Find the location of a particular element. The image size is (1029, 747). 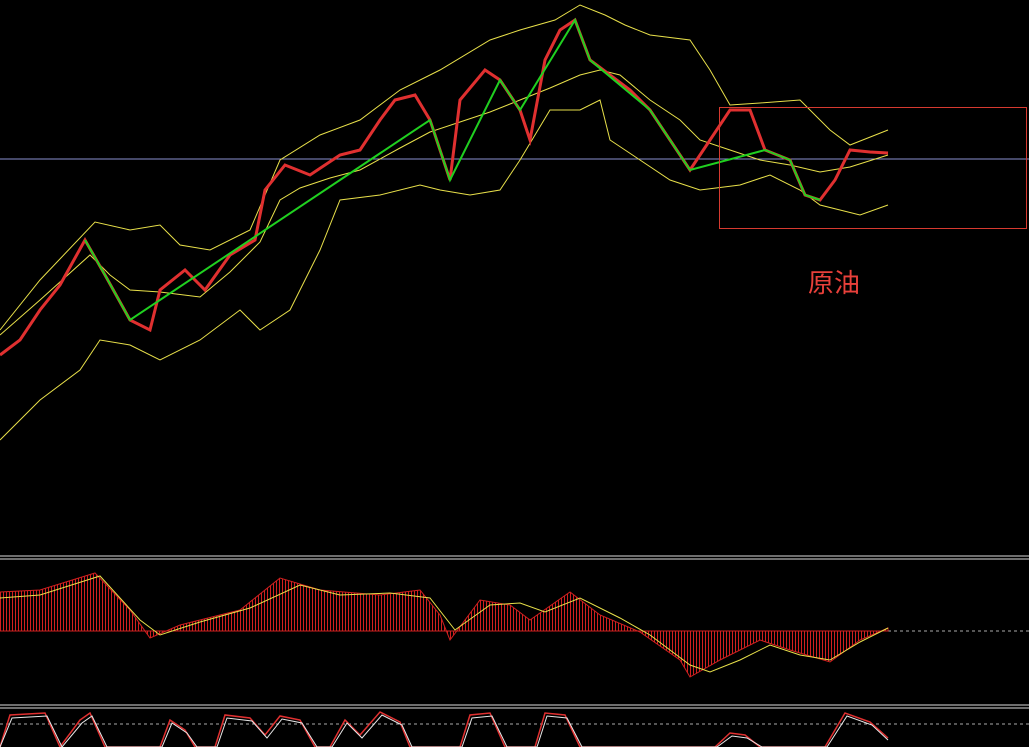

stoch-d is located at coordinates (444, 730).